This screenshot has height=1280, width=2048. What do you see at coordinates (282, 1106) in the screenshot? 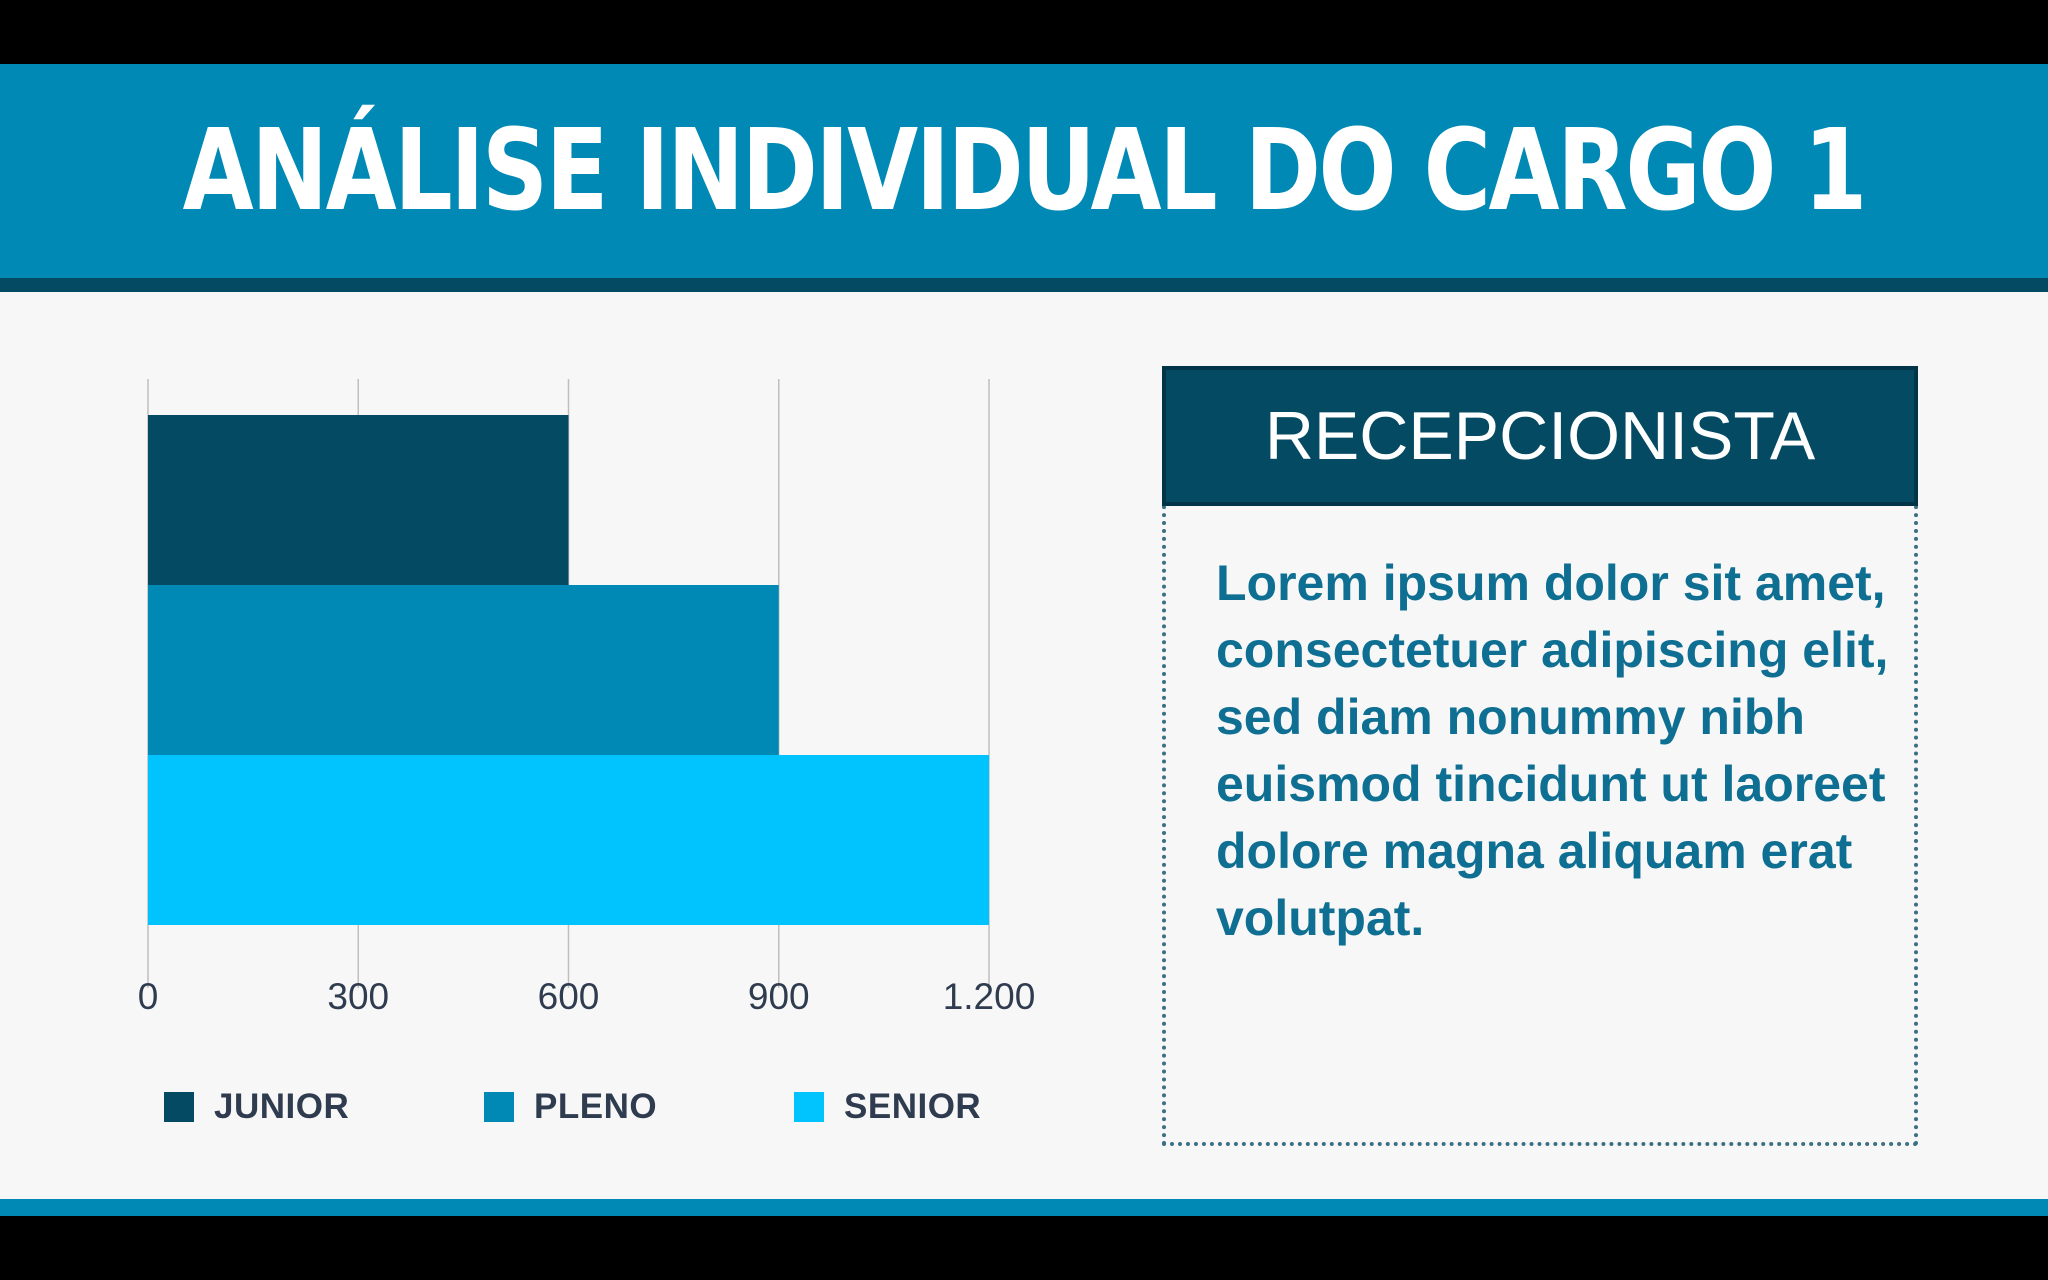
I see `legend-label: JUNIOR` at bounding box center [282, 1106].